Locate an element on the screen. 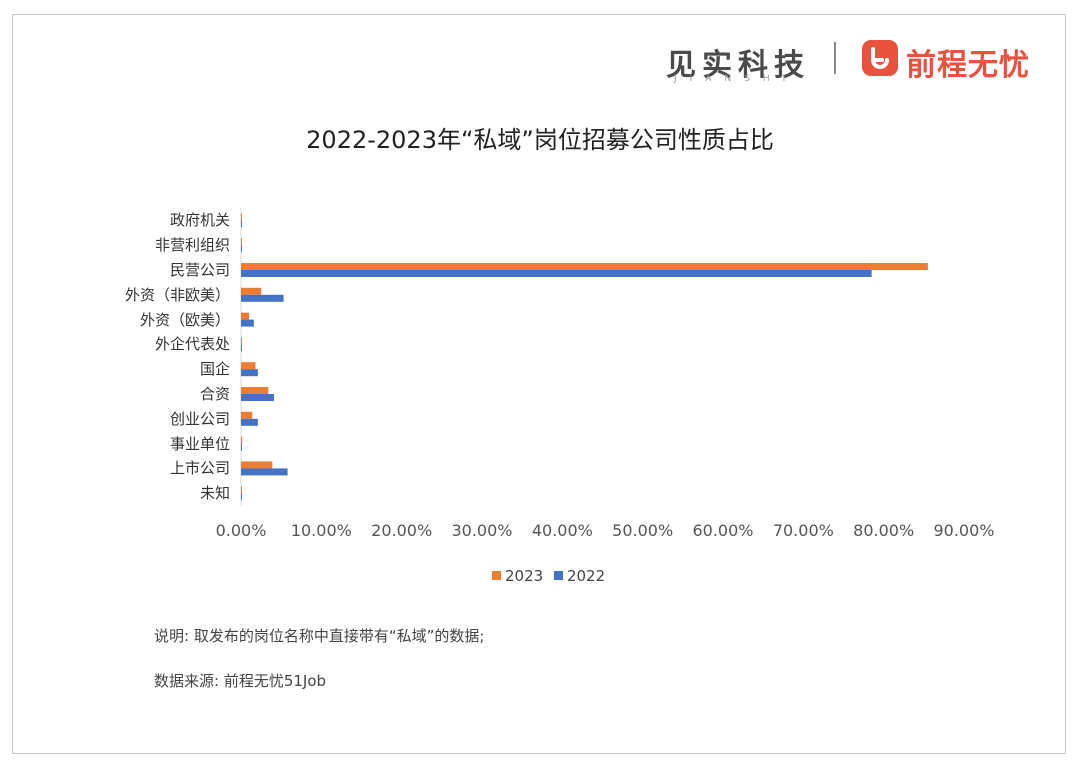  chart-description: 说明: 取发布的岗位名称中直接带有“私域”的数据; is located at coordinates (319, 636).